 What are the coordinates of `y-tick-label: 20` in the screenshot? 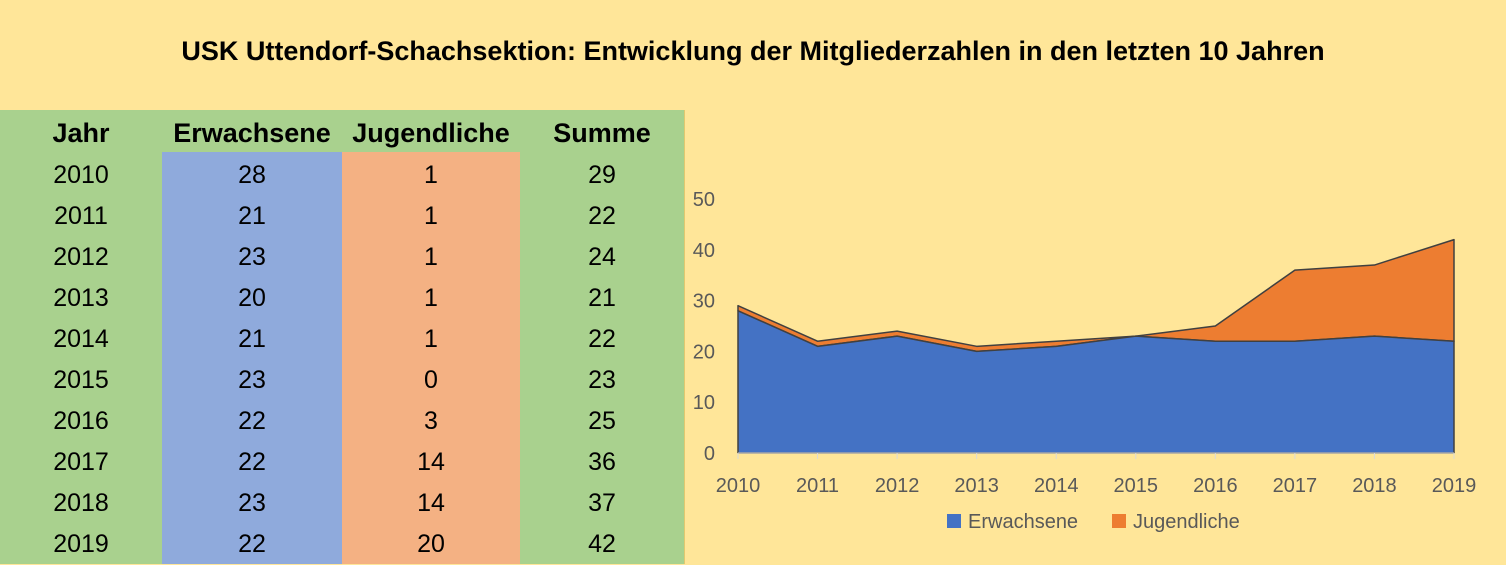 It's located at (704, 352).